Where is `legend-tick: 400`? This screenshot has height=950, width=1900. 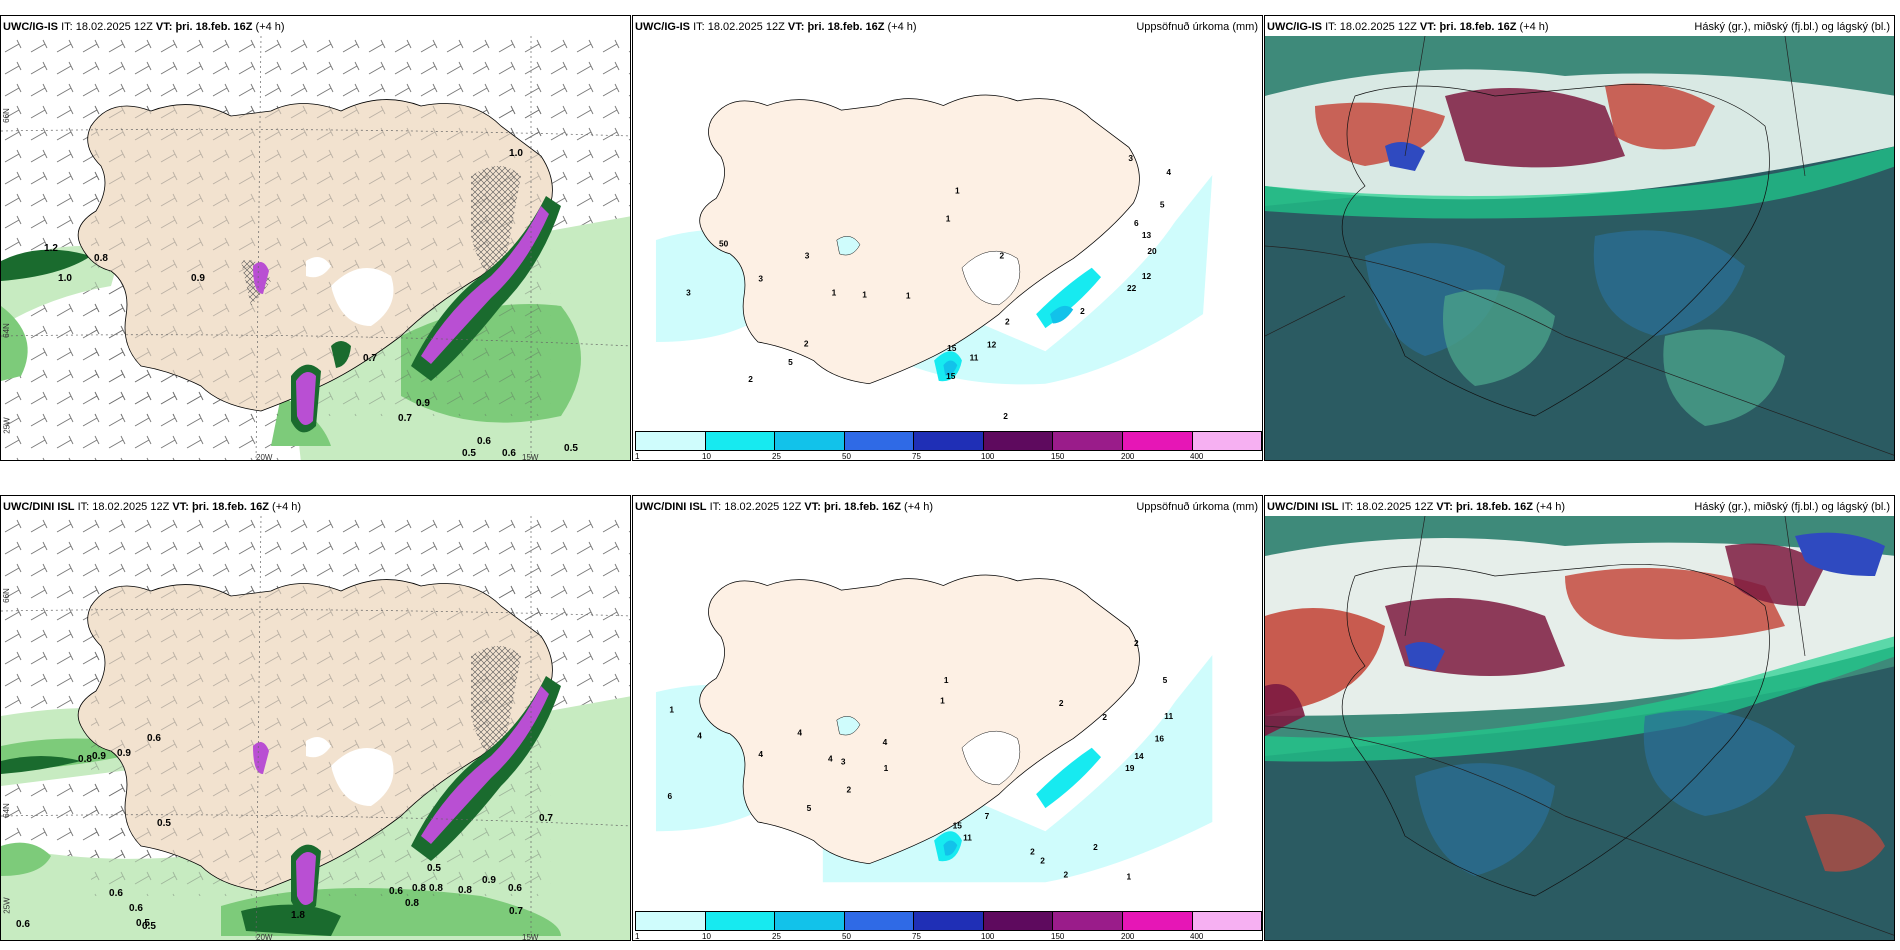
legend-tick: 400 is located at coordinates (1197, 456).